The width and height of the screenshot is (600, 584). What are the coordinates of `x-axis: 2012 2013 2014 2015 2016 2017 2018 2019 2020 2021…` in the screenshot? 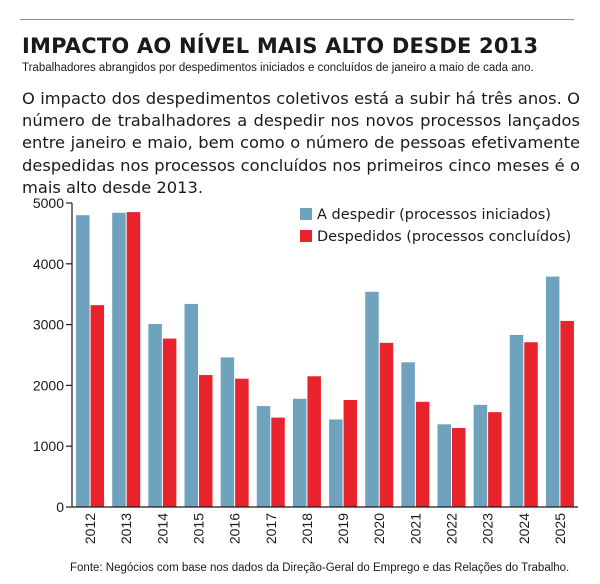 It's located at (325, 525).